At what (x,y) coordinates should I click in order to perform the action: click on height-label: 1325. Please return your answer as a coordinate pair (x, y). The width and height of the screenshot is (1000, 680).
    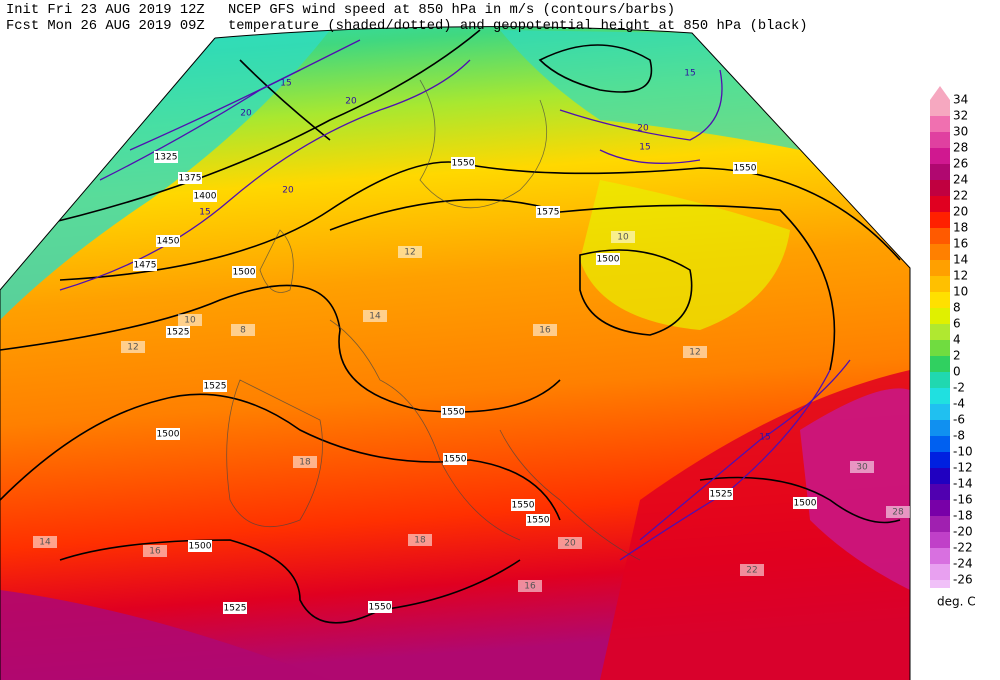
    Looking at the image, I should click on (166, 158).